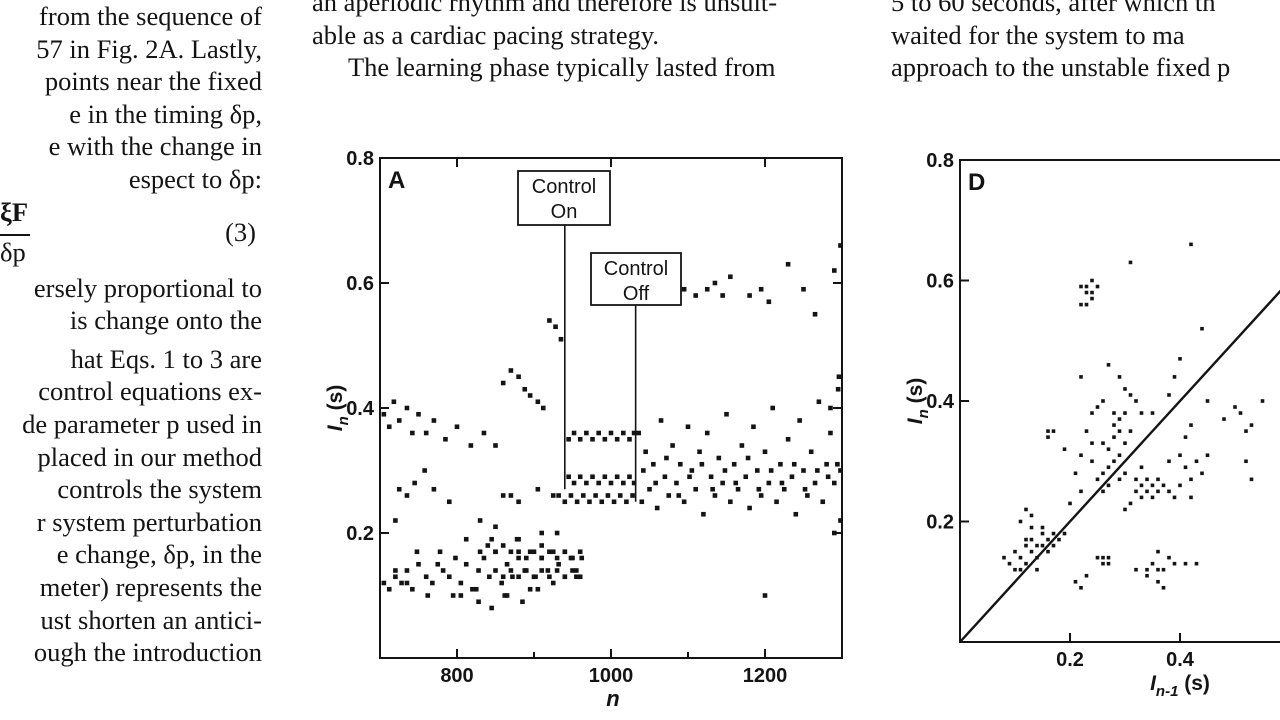 The image size is (1280, 720). What do you see at coordinates (1038, 34) in the screenshot?
I see `text-line: waited for the system to ma` at bounding box center [1038, 34].